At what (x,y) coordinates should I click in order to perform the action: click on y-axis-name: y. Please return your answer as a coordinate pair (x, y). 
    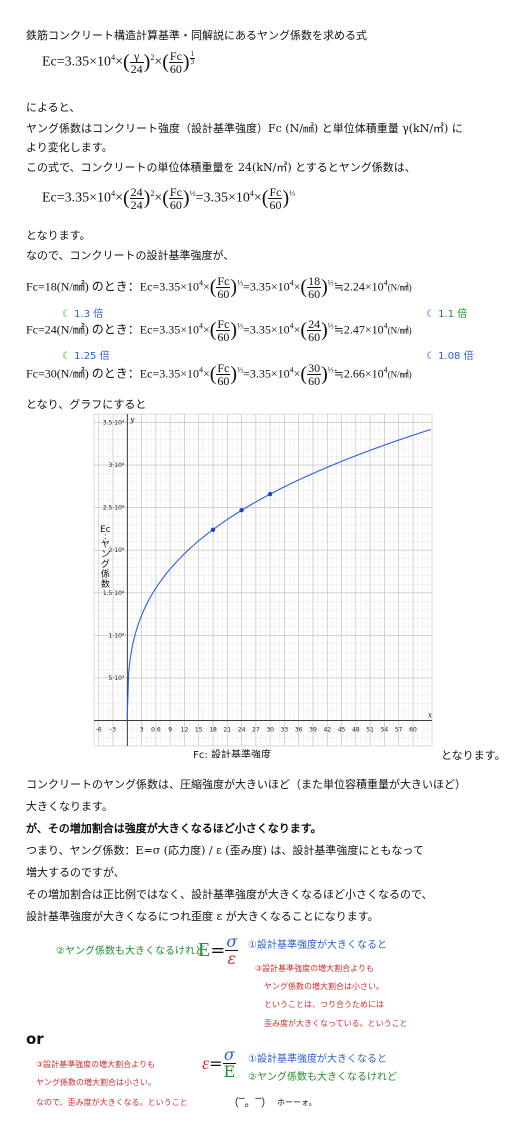
    Looking at the image, I should click on (132, 420).